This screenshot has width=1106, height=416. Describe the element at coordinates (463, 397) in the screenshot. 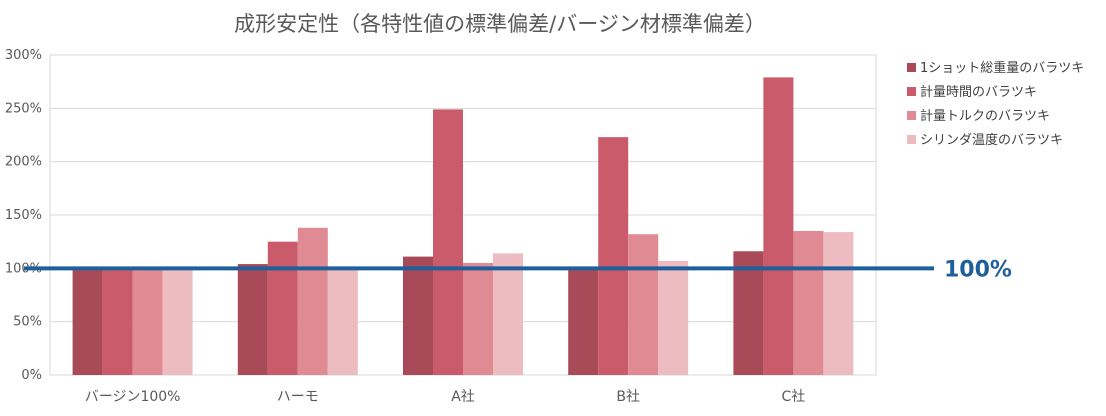

I see `x-tick-label: A社` at that location.